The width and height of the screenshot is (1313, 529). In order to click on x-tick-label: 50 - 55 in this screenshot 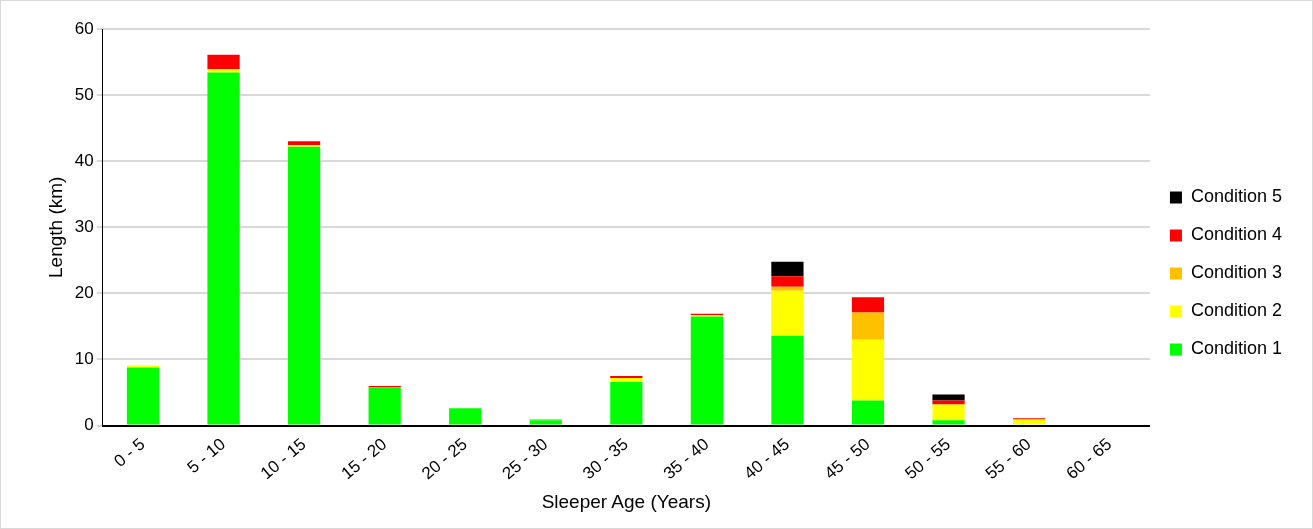, I will do `click(928, 459)`.